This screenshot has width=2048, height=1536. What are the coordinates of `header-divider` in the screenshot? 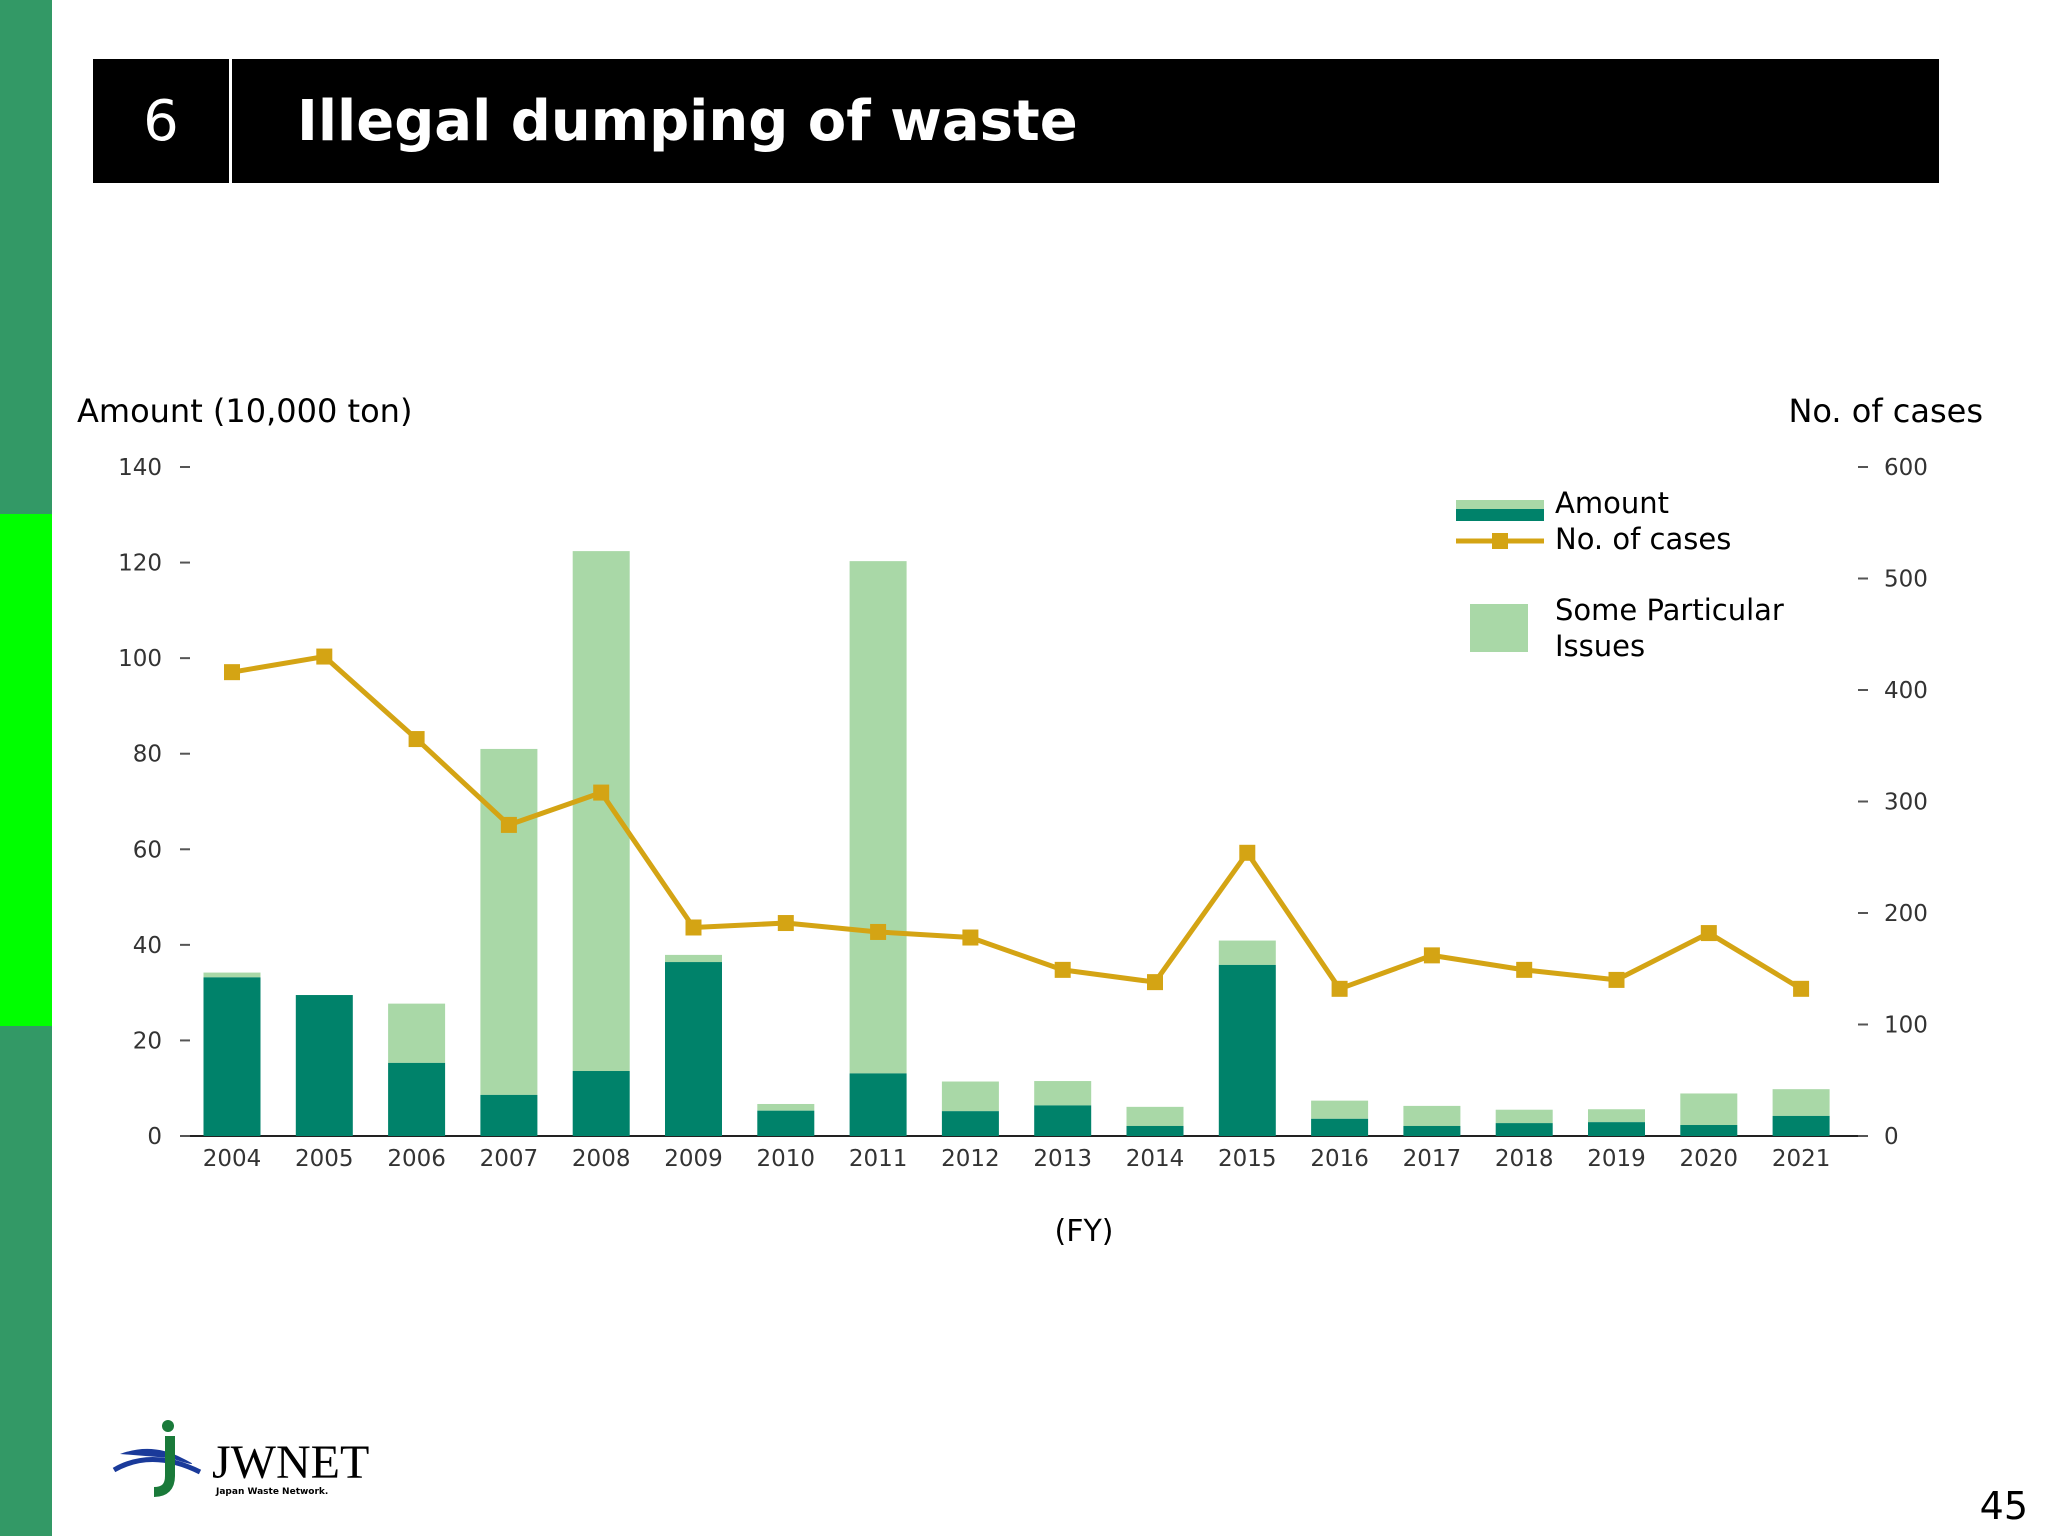 It's located at (230, 121).